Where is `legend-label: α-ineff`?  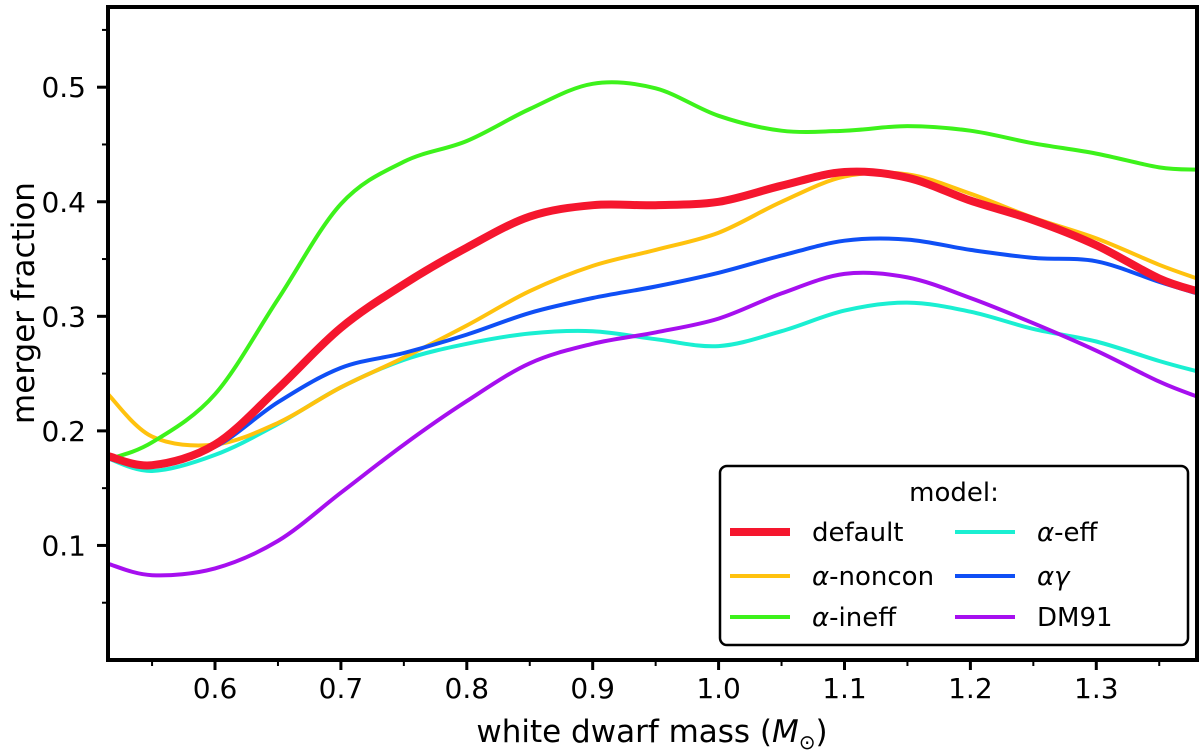
legend-label: α-ineff is located at coordinates (854, 618).